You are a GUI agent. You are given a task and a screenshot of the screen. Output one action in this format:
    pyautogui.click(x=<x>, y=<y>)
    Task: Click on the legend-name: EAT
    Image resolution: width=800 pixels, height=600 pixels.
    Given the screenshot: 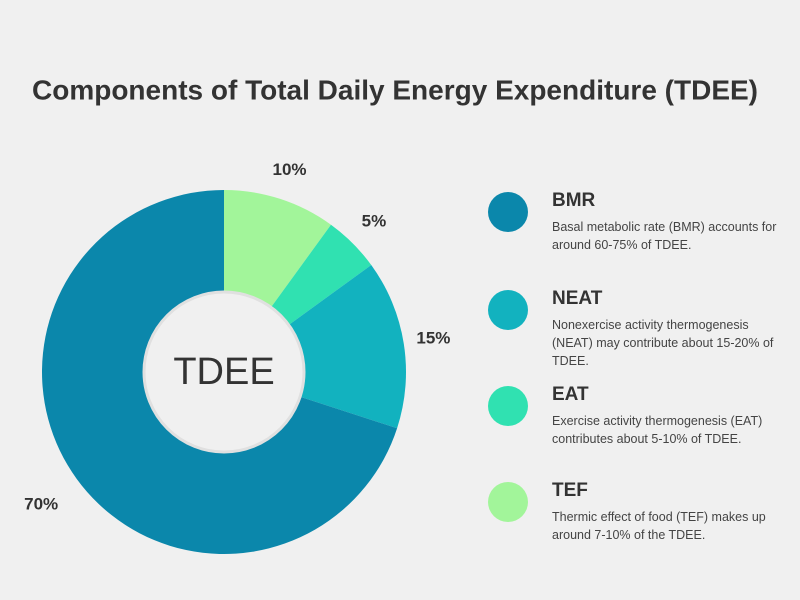 What is the action you would take?
    pyautogui.click(x=570, y=394)
    